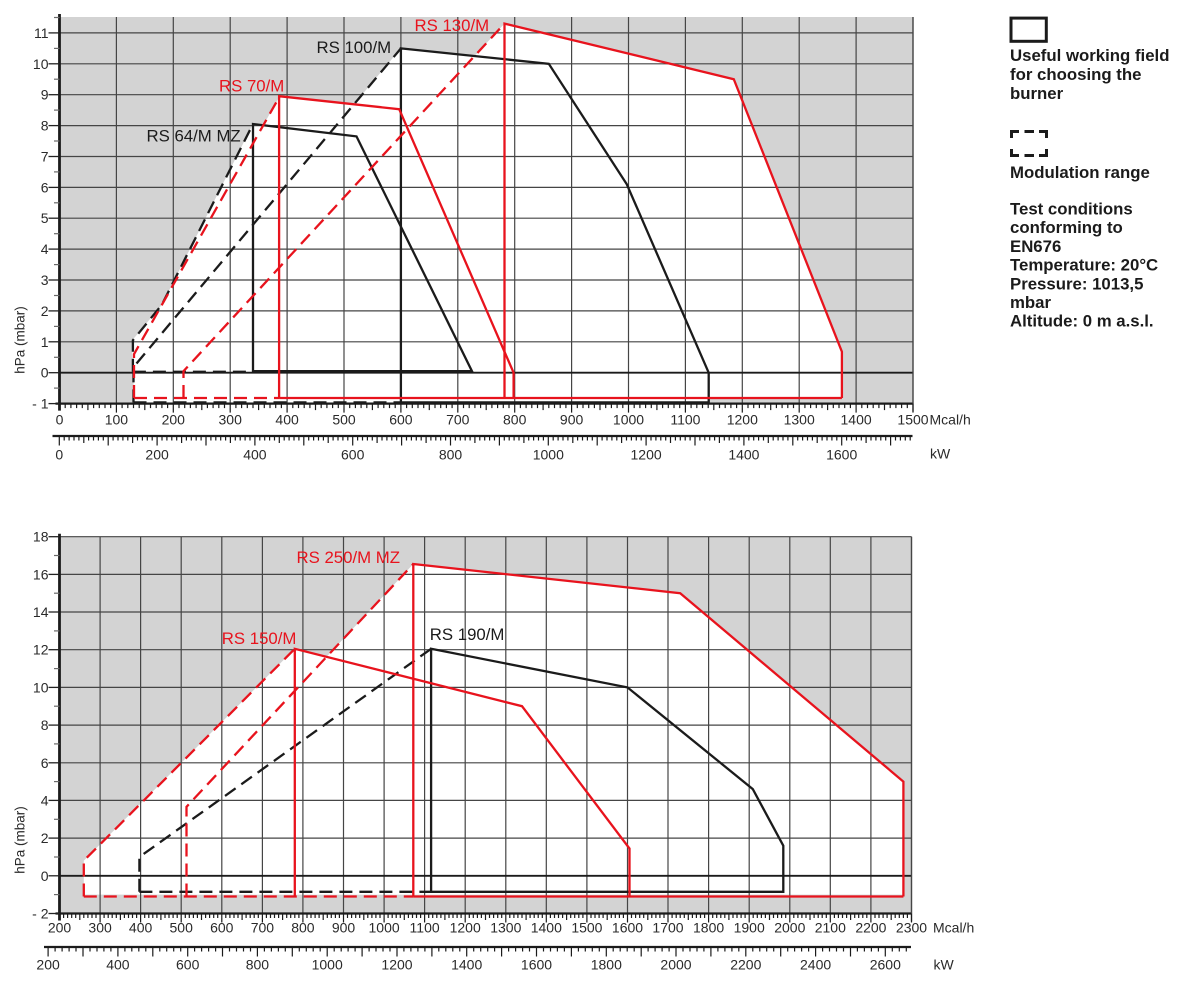 Image resolution: width=1182 pixels, height=995 pixels. I want to click on svg-text: EN676, so click(1035, 246).